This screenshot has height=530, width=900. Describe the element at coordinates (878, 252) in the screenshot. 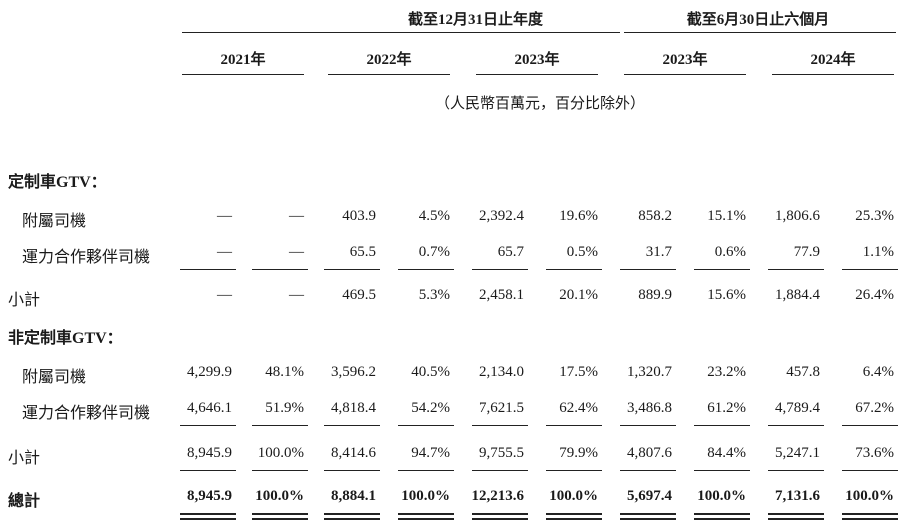

I see `cell-percent: 1.1%` at that location.